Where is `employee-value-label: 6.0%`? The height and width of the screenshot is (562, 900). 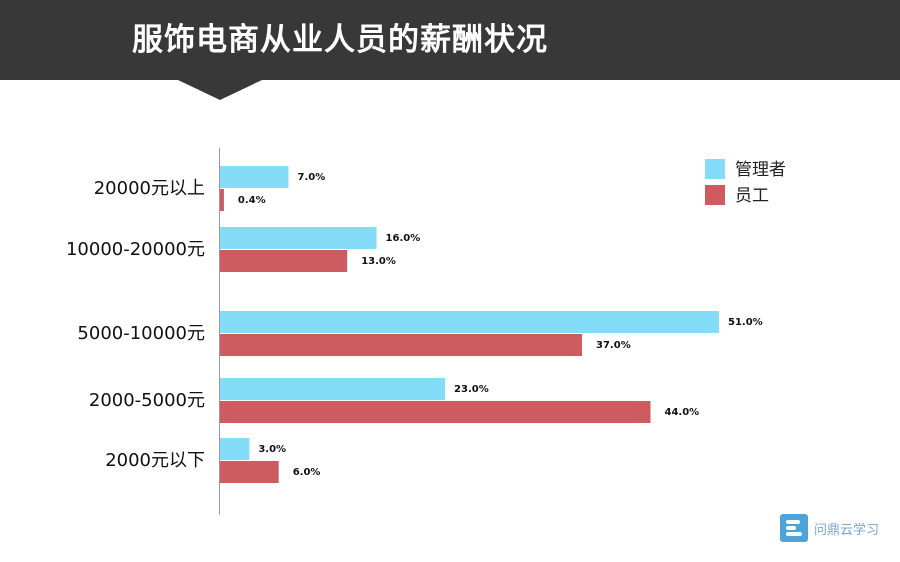
employee-value-label: 6.0% is located at coordinates (307, 472).